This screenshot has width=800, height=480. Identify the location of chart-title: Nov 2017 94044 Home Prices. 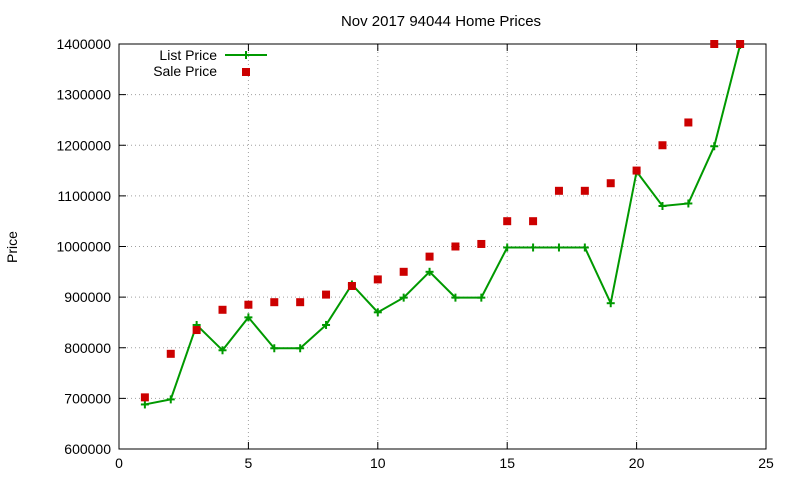
(441, 21).